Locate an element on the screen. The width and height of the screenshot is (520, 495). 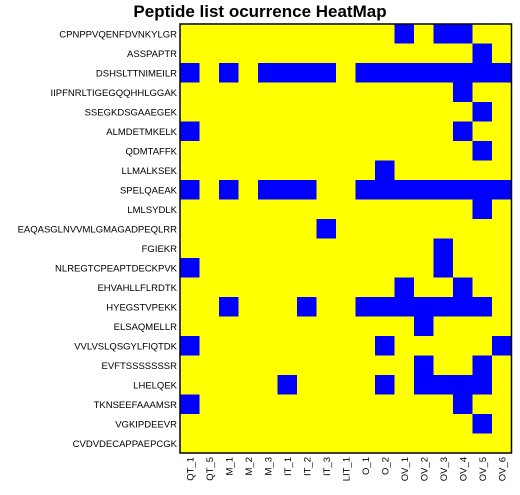
column-label: OV_5 is located at coordinates (483, 469).